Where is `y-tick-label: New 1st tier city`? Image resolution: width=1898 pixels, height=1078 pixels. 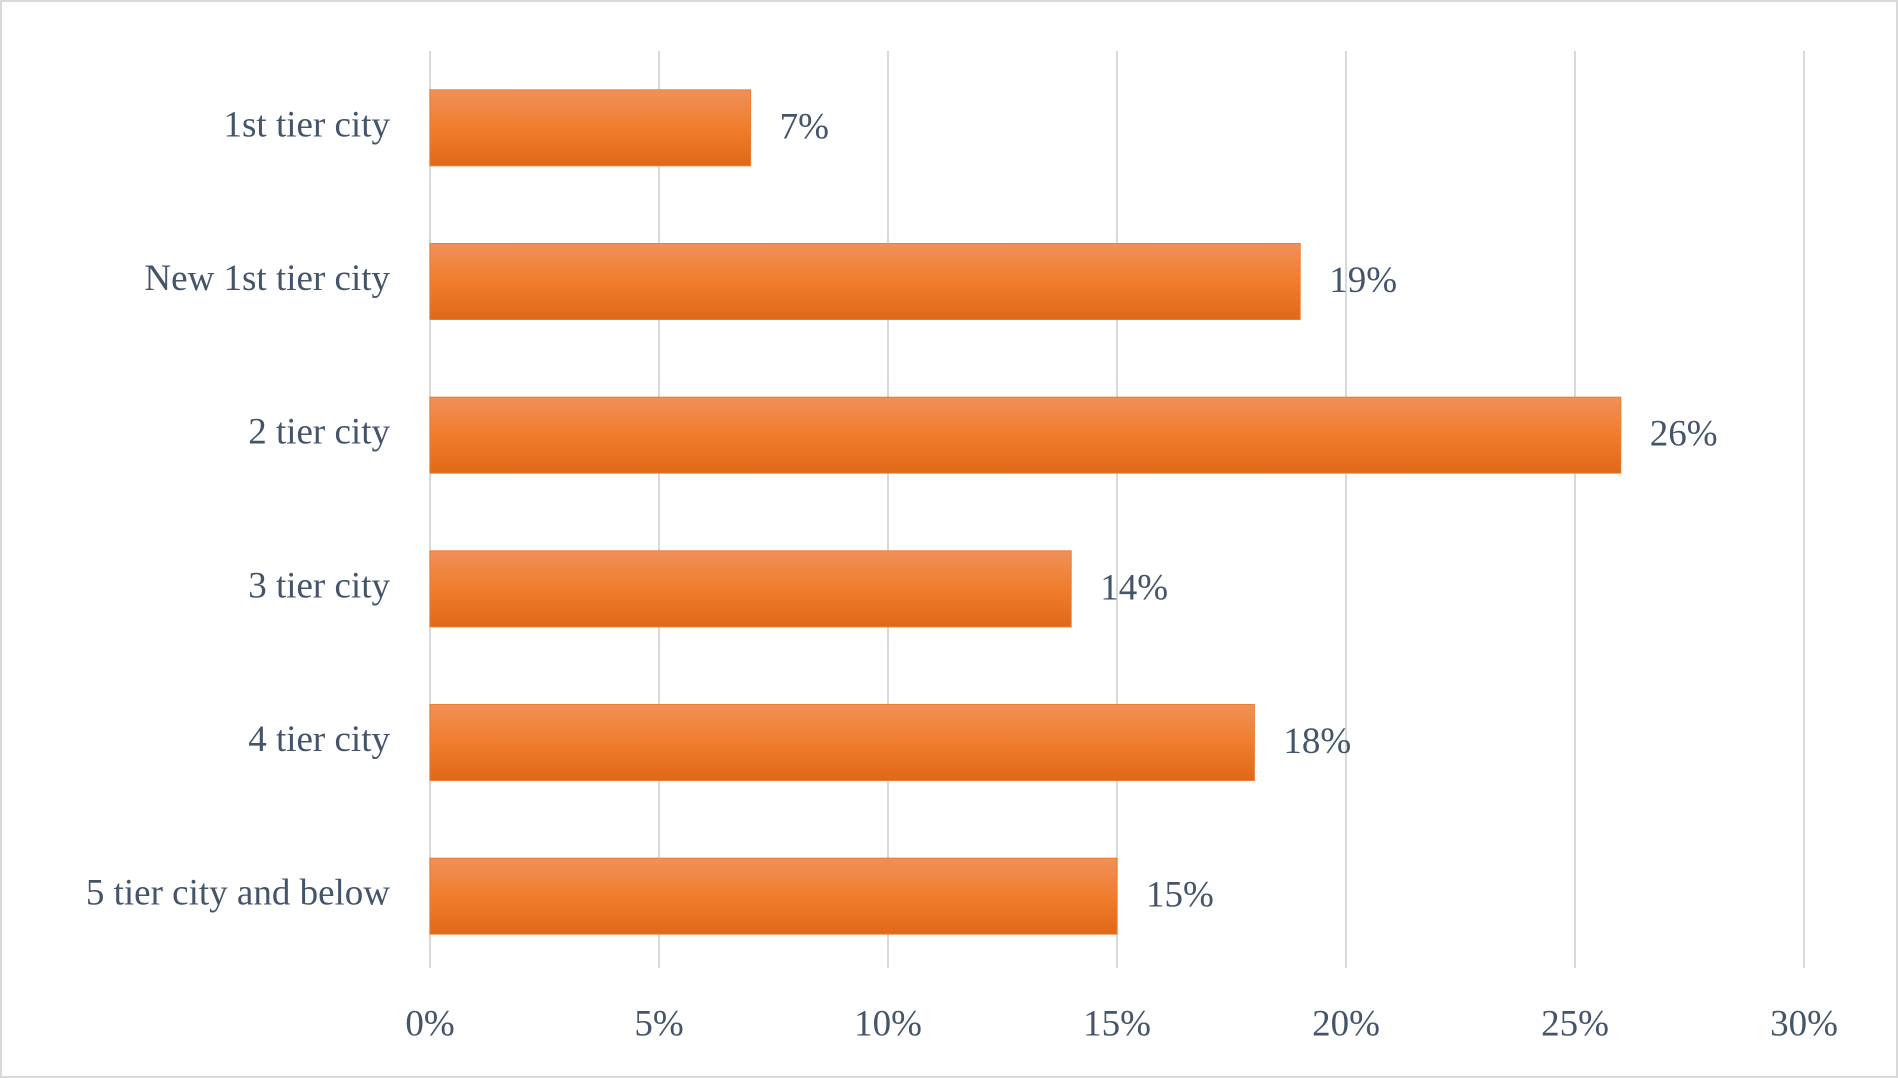 y-tick-label: New 1st tier city is located at coordinates (267, 278).